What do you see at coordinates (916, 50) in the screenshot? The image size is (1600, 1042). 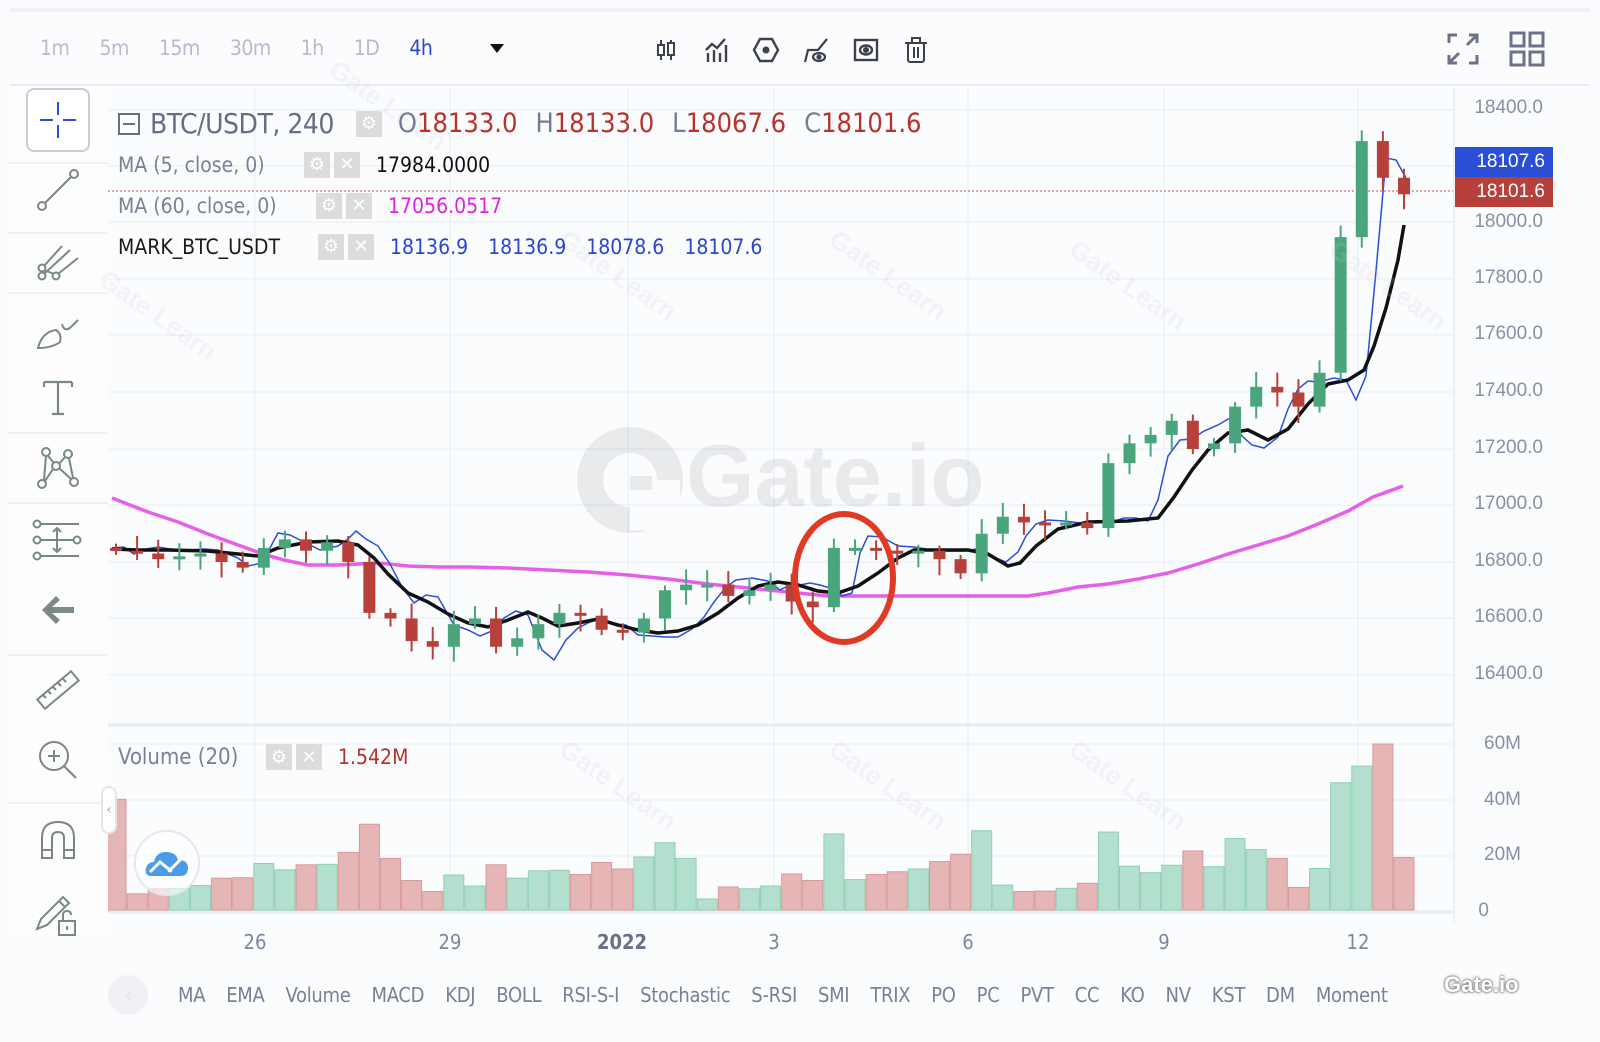 I see `delete-icon` at bounding box center [916, 50].